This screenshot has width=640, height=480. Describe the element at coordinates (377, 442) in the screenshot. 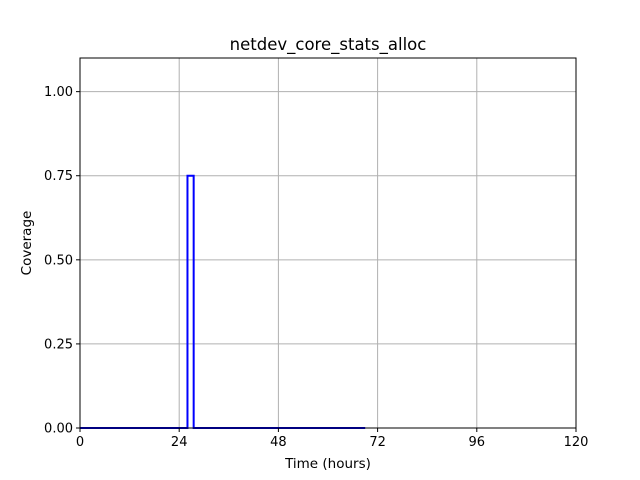

I see `x-tick-label: 72` at that location.